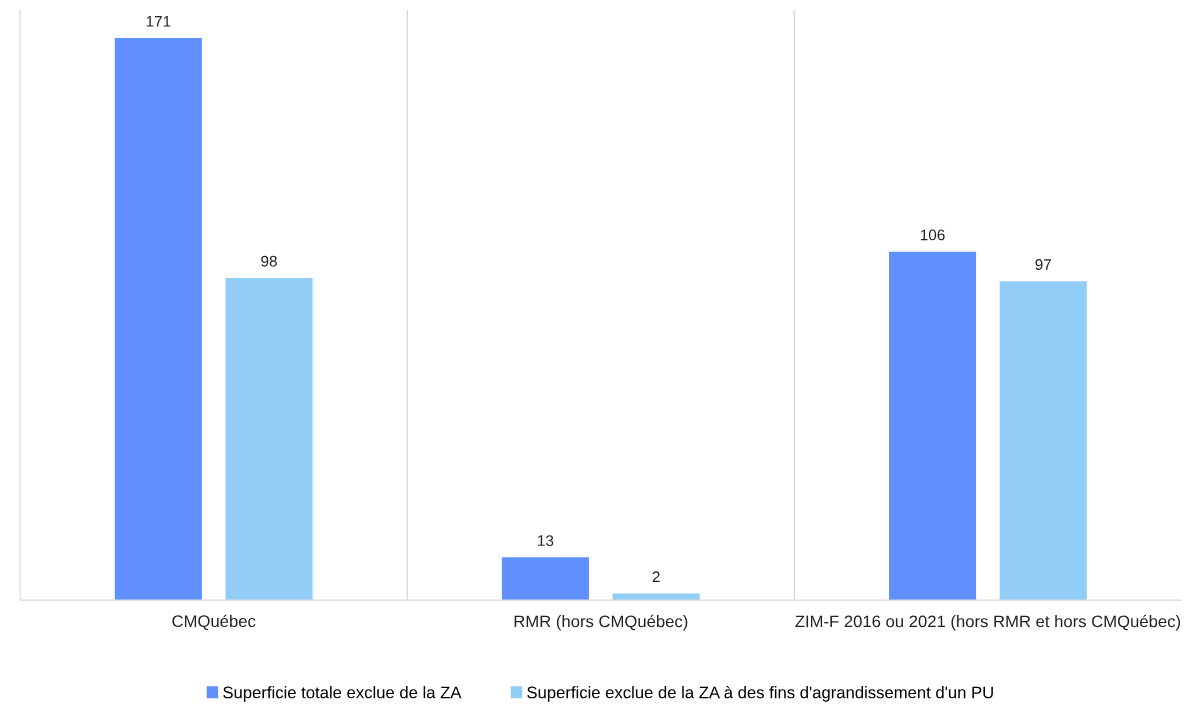  I want to click on legend-label: Superficie exclue de la ZA à des fins d'agrandissement d'un PU, so click(760, 693).